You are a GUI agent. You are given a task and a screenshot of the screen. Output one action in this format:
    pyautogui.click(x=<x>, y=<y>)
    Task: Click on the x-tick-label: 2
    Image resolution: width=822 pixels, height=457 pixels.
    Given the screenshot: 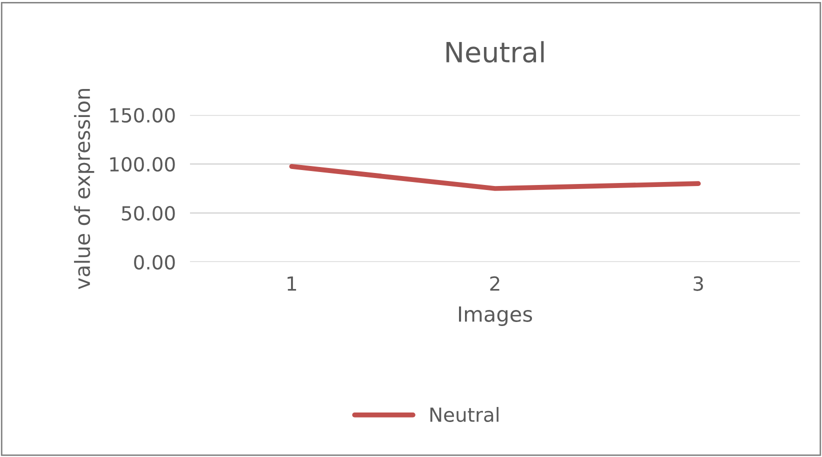 What is the action you would take?
    pyautogui.click(x=495, y=283)
    